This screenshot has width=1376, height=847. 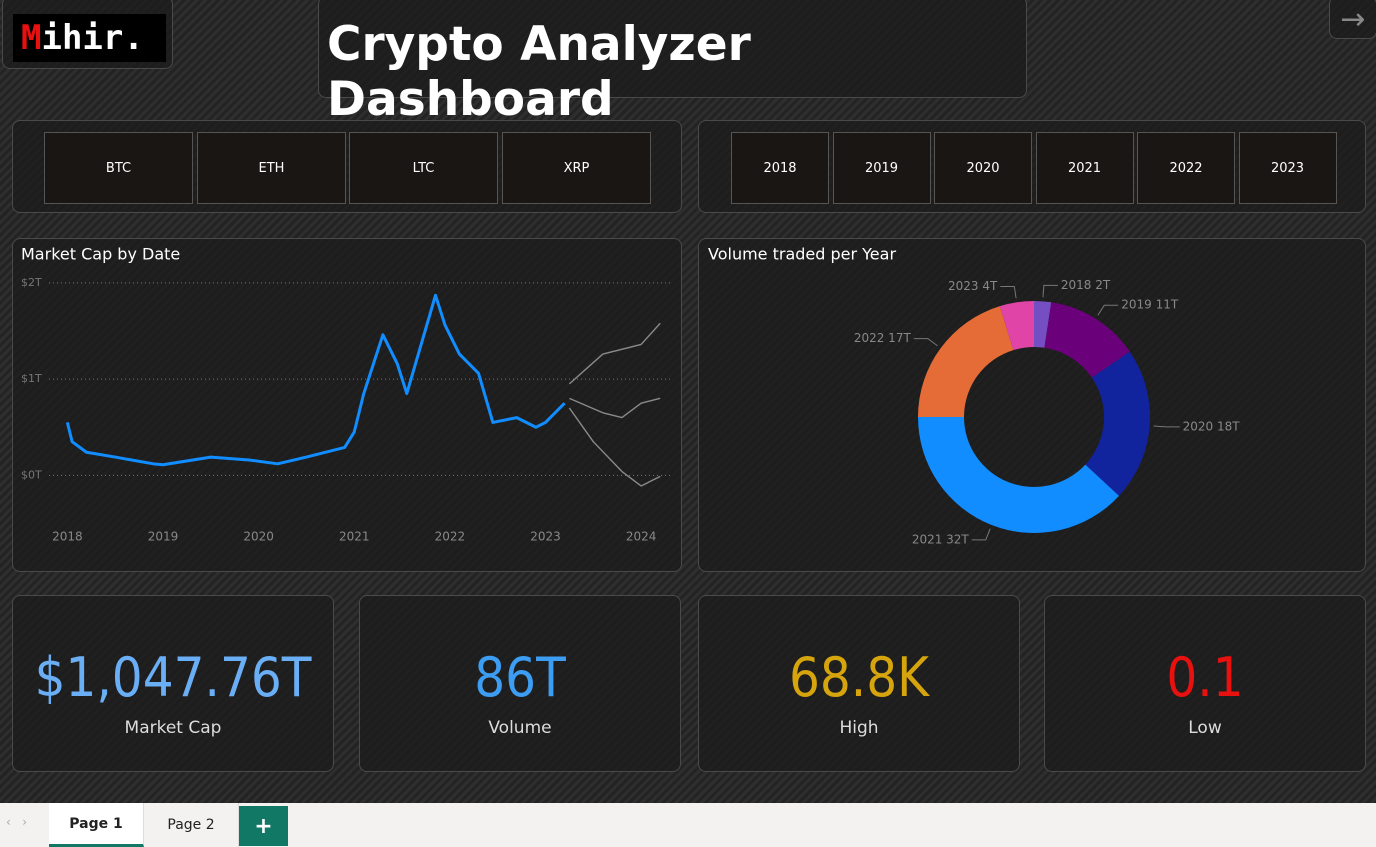 I want to click on title: Crypto Analyzer Dashboard, so click(x=539, y=72).